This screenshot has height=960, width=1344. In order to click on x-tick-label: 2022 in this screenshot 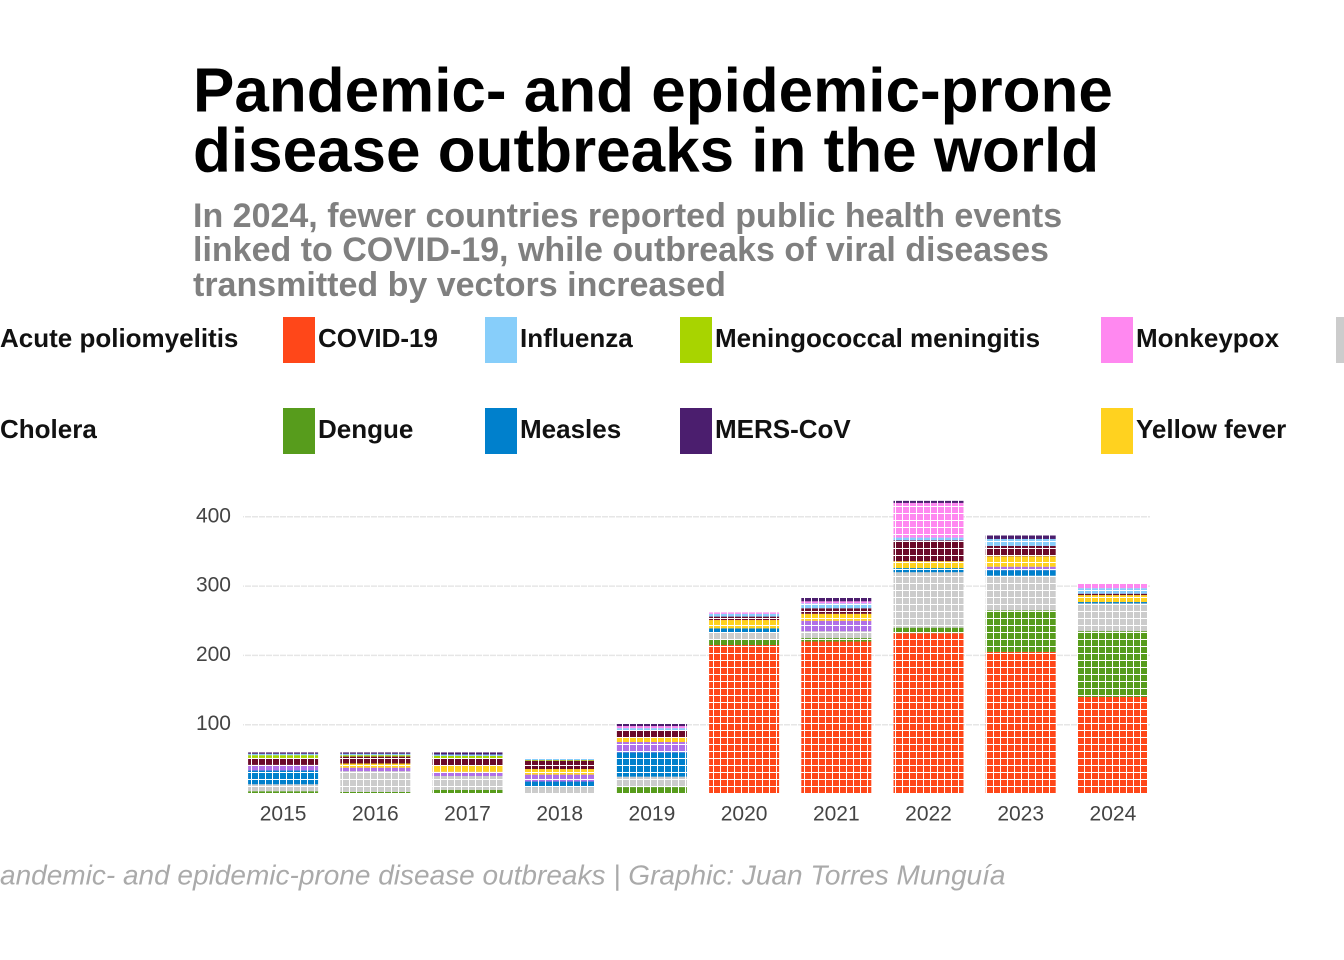, I will do `click(928, 814)`.